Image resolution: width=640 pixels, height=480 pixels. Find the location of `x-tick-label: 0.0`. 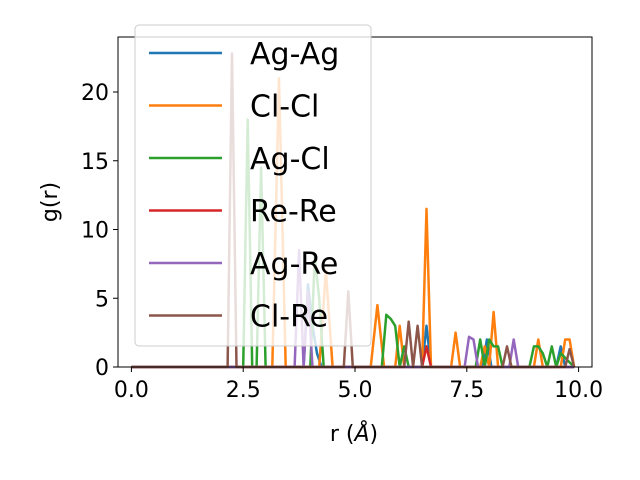

x-tick-label: 0.0 is located at coordinates (131, 390).